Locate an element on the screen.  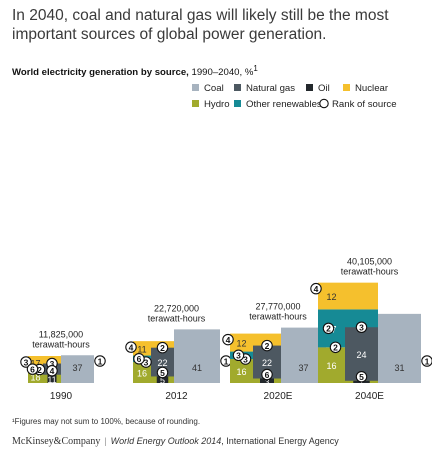
rank-number-oil-1990: 4 is located at coordinates (52, 371).